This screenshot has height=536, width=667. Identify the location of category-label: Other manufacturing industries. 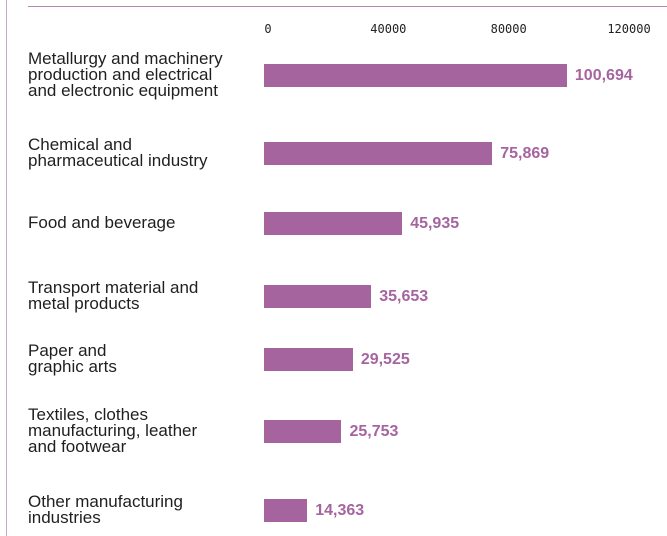
(105, 509).